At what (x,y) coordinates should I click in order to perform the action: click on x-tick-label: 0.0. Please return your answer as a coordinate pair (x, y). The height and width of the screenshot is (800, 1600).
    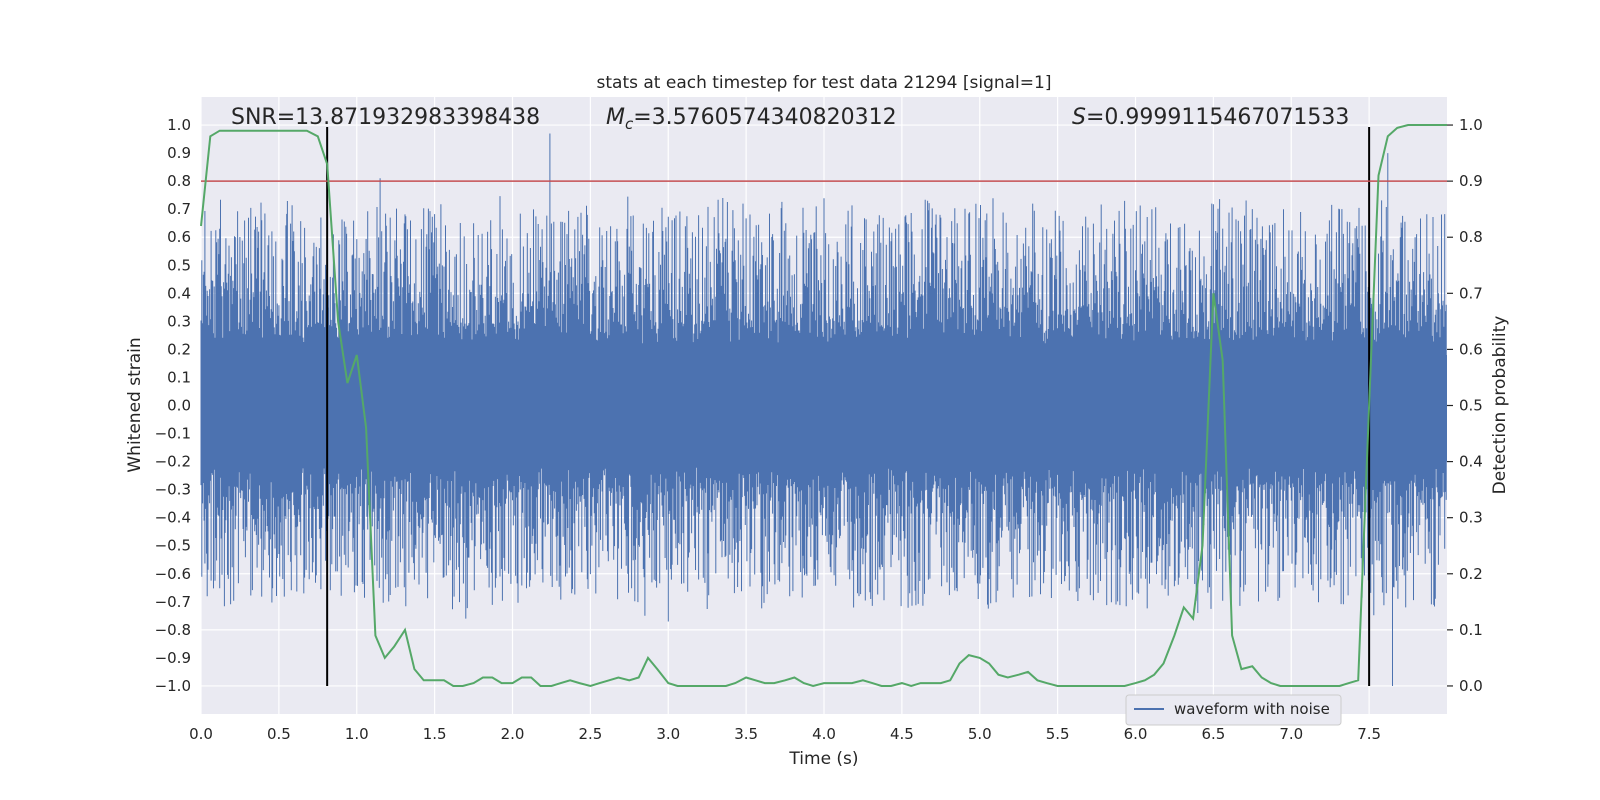
    Looking at the image, I should click on (201, 734).